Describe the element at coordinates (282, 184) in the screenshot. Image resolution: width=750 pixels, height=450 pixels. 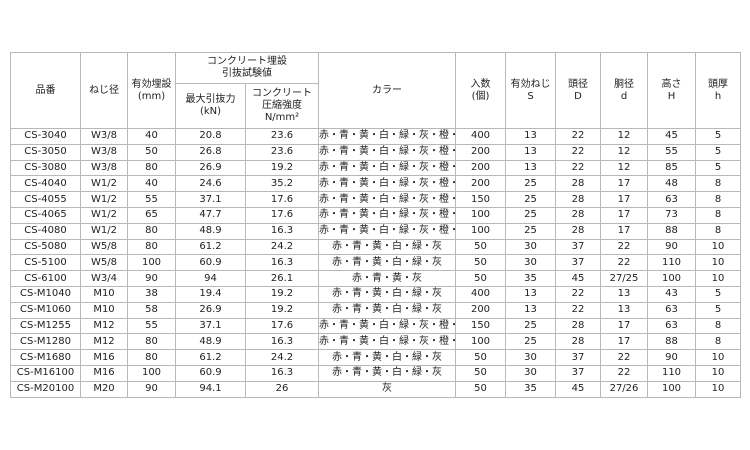
I see `cell: 35.2` at that location.